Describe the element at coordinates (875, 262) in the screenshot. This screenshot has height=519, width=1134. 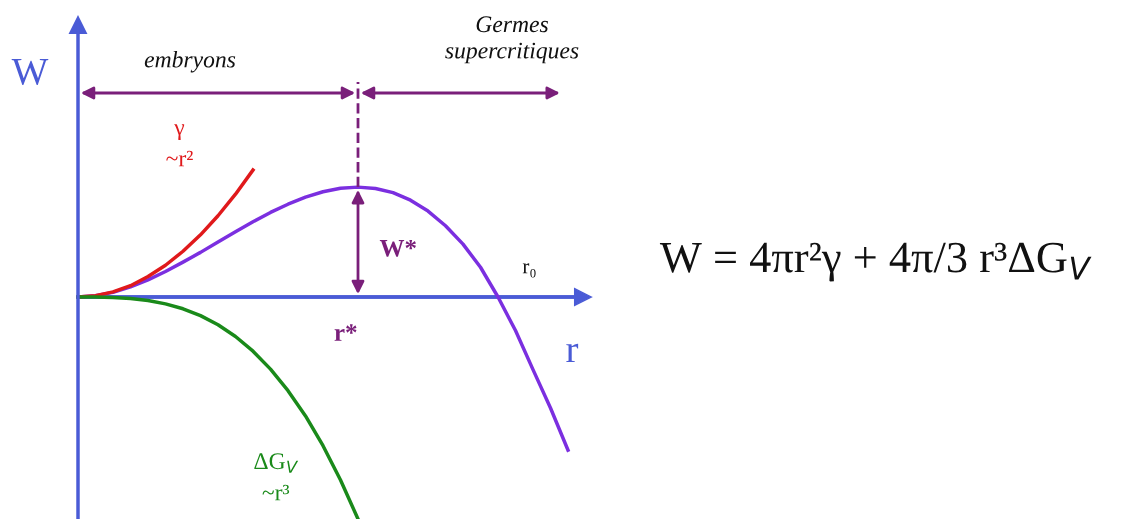
I see `text: W = 4πr²γ + 4π/3 r³ΔG$_{V}$` at that location.